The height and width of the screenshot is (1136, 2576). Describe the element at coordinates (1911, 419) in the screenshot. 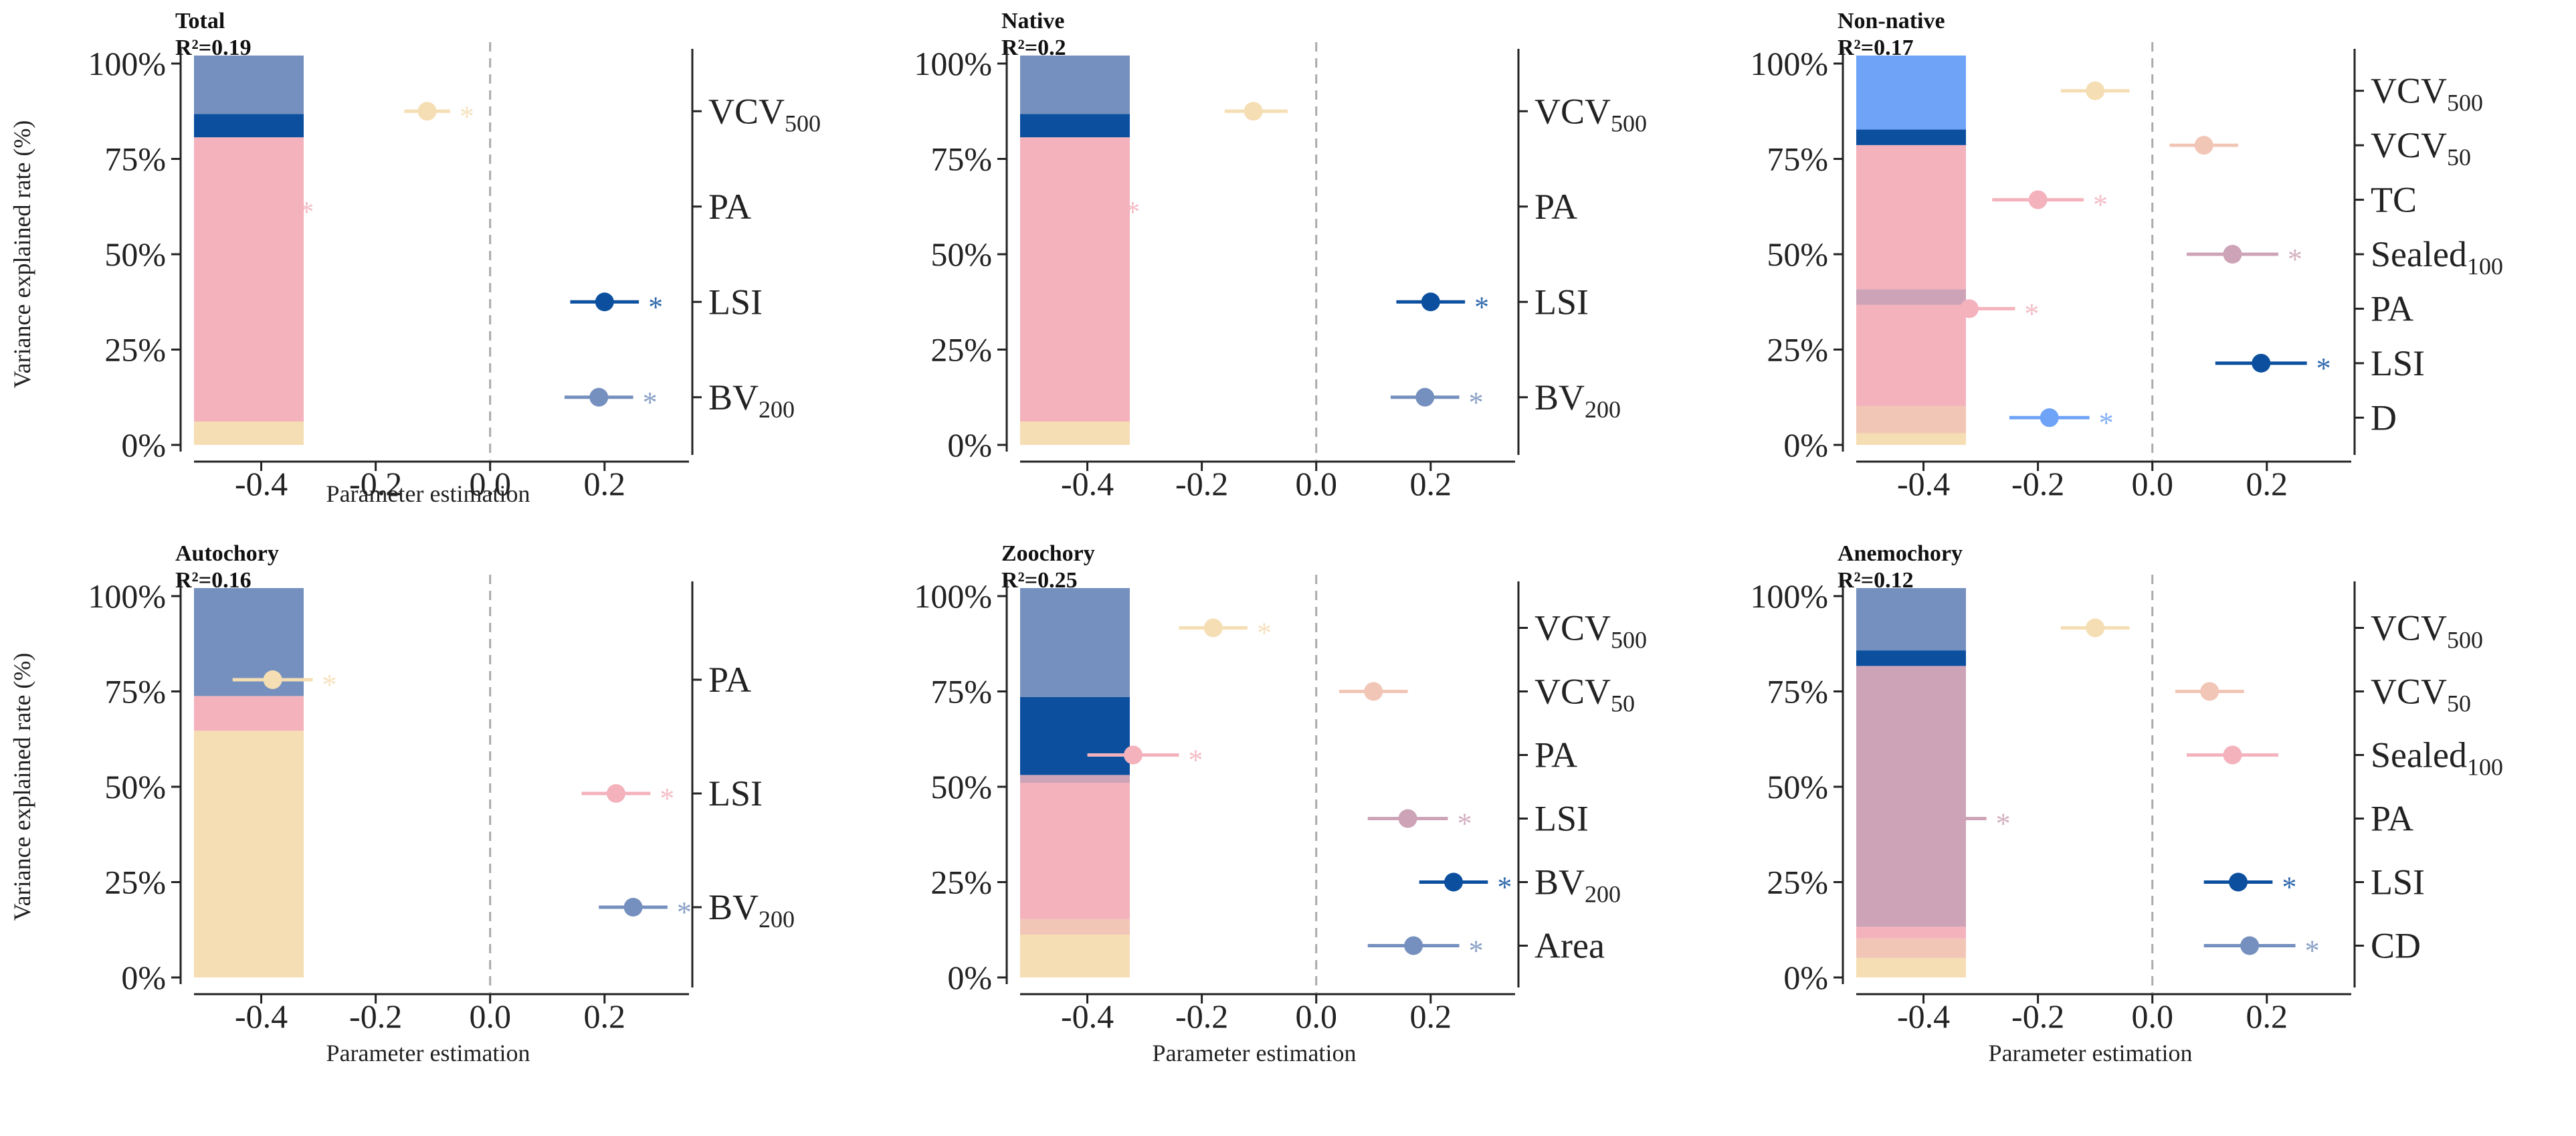

I see `bar-segment-vcv50` at that location.